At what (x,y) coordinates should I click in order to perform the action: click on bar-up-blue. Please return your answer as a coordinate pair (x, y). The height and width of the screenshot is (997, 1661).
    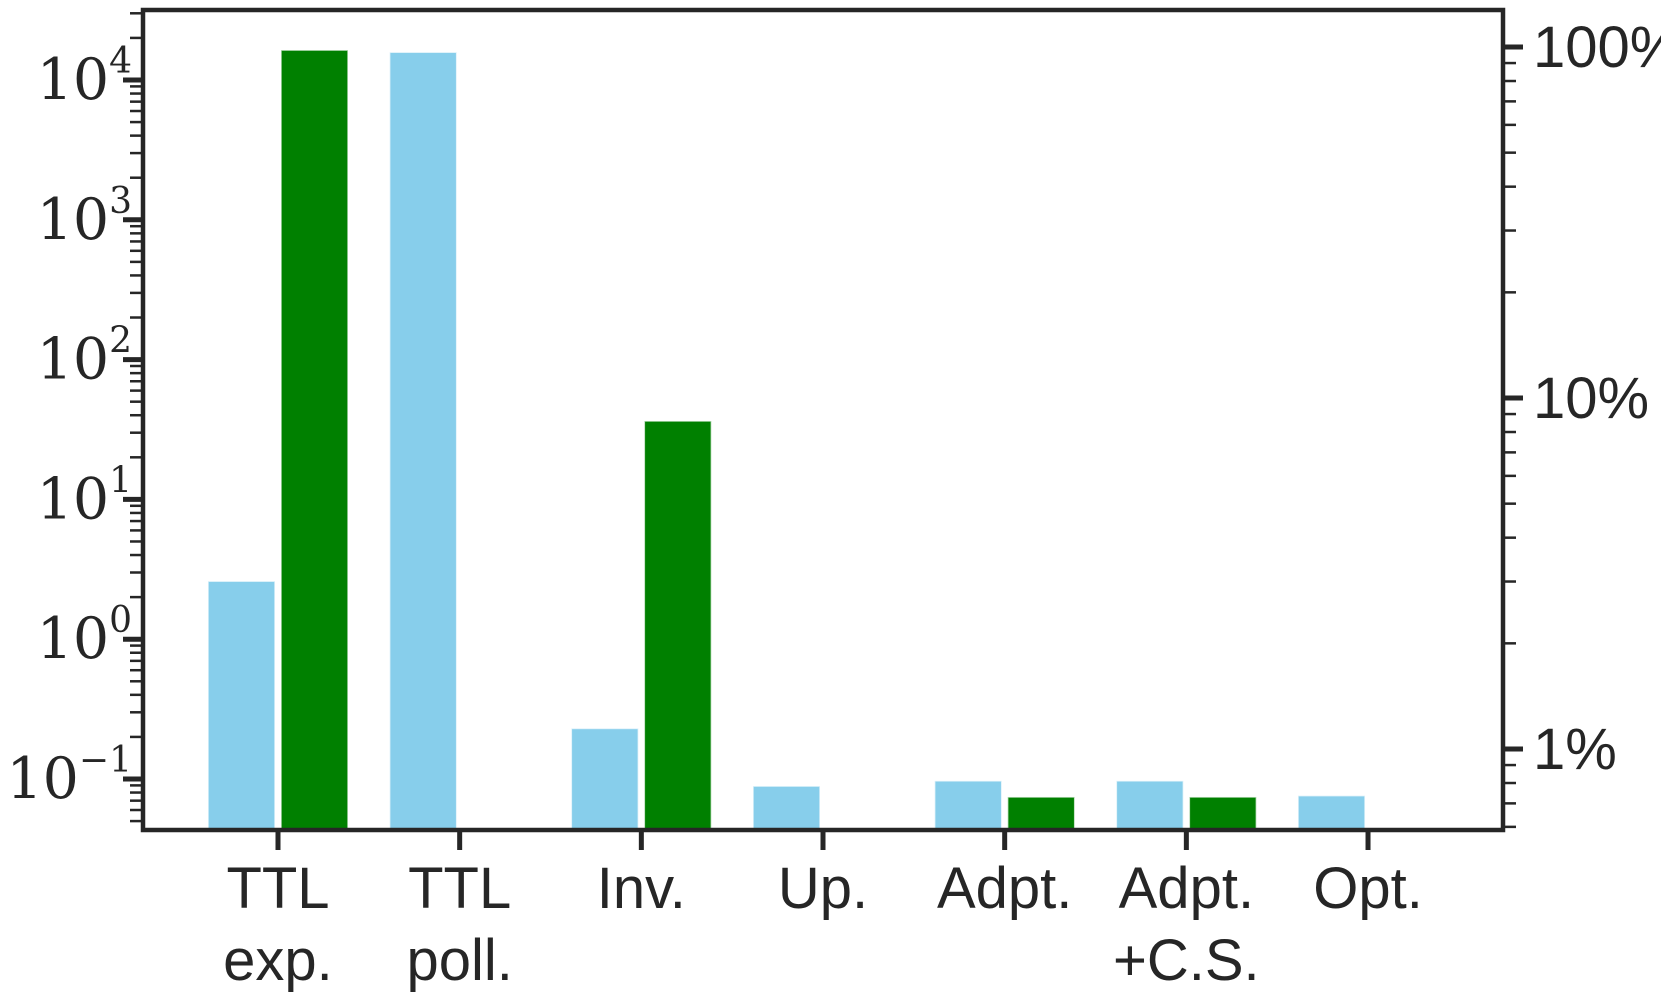
    Looking at the image, I should click on (786, 808).